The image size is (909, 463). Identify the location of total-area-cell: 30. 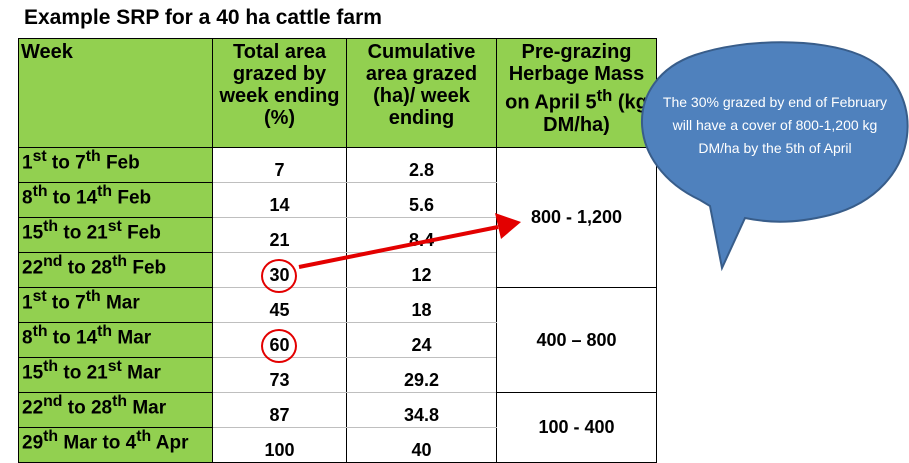
(279, 272).